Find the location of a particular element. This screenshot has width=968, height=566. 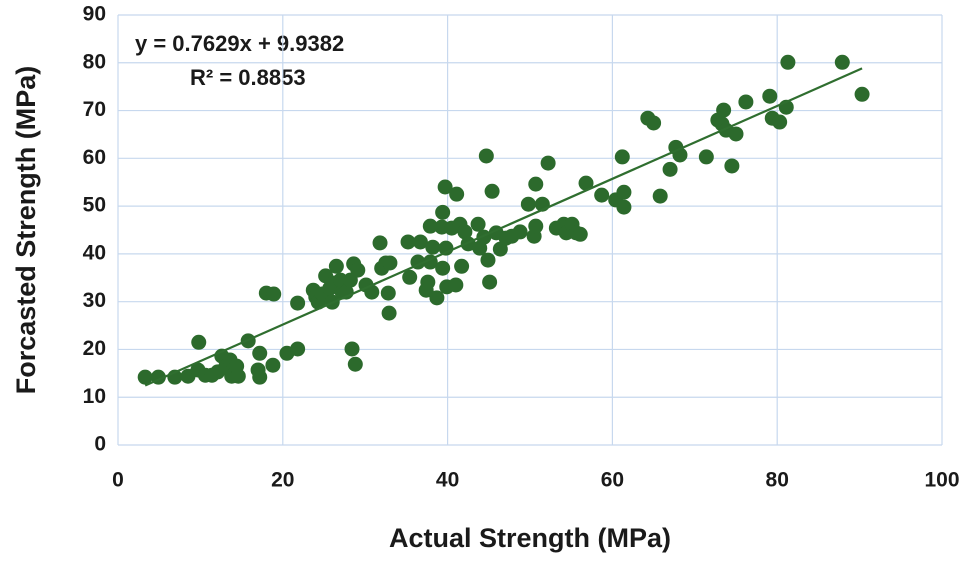

y-tick-label: 80 is located at coordinates (94, 61).